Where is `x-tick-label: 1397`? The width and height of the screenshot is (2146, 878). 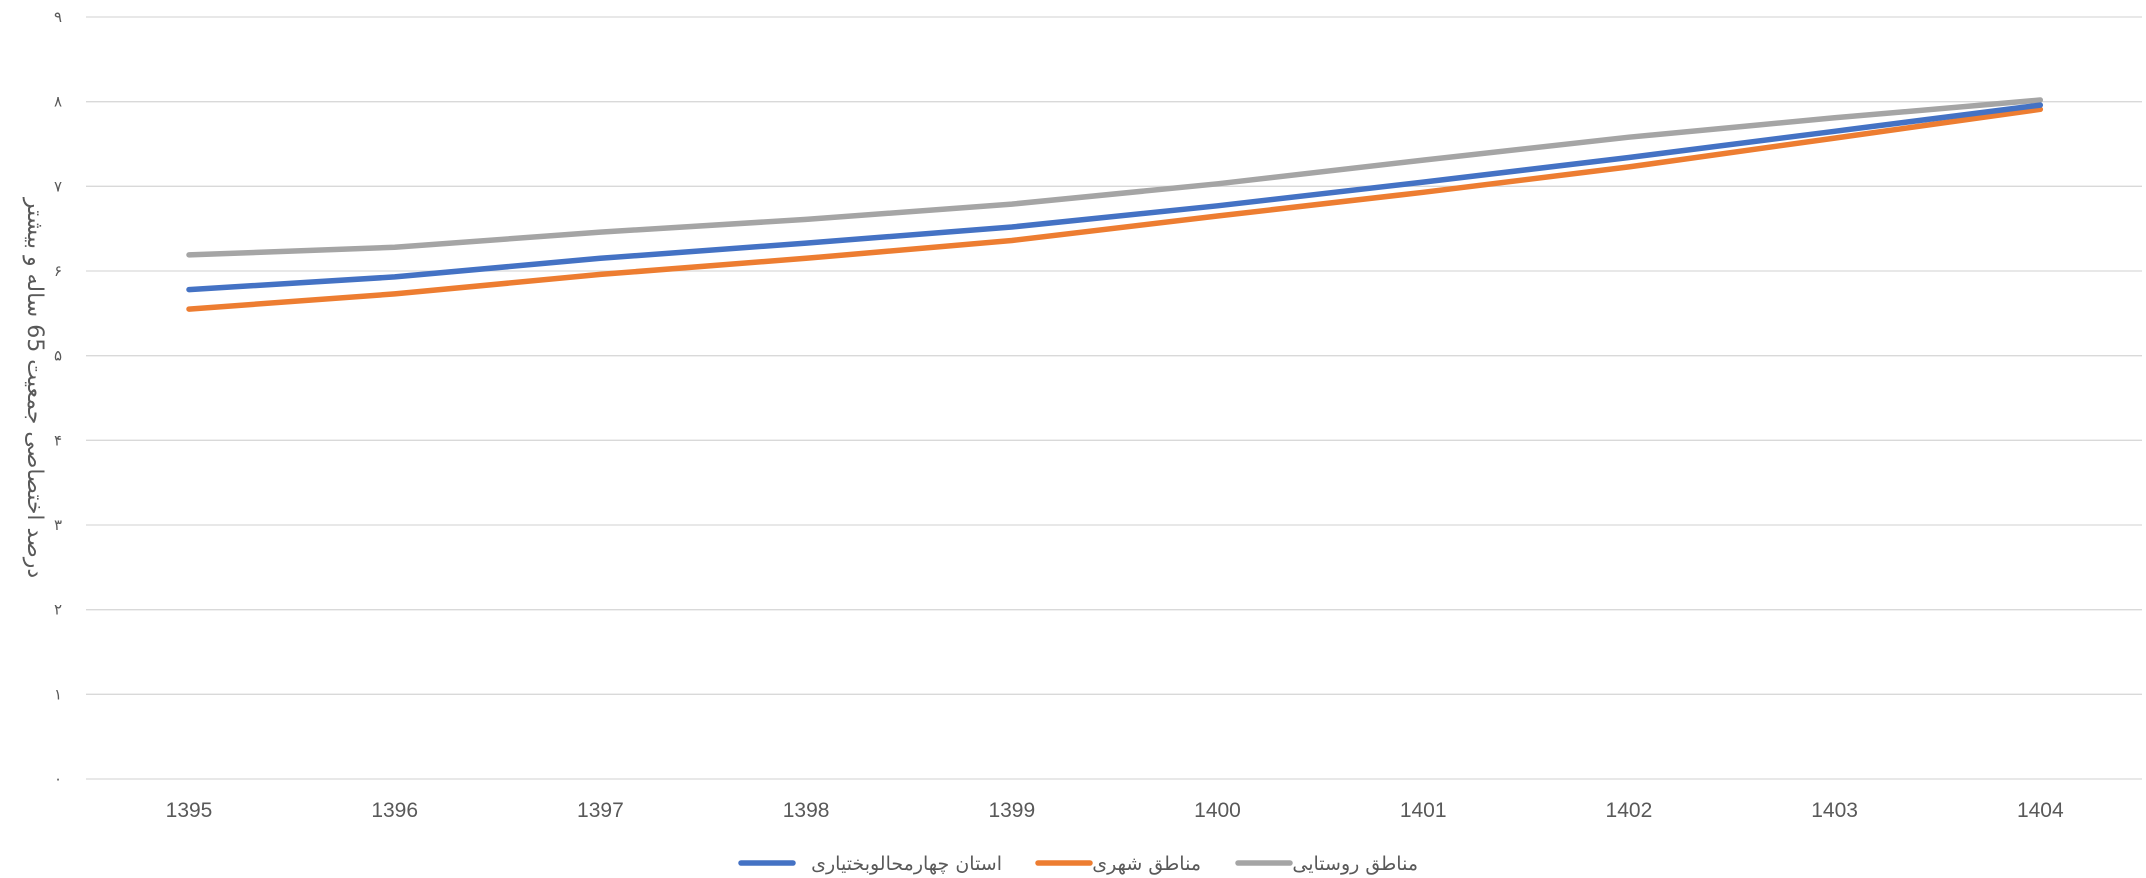
x-tick-label: 1397 is located at coordinates (600, 810).